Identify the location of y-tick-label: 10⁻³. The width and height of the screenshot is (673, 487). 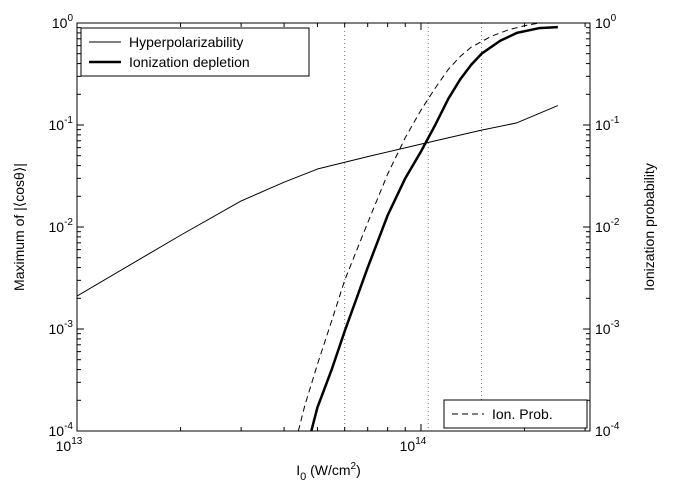
(61, 328).